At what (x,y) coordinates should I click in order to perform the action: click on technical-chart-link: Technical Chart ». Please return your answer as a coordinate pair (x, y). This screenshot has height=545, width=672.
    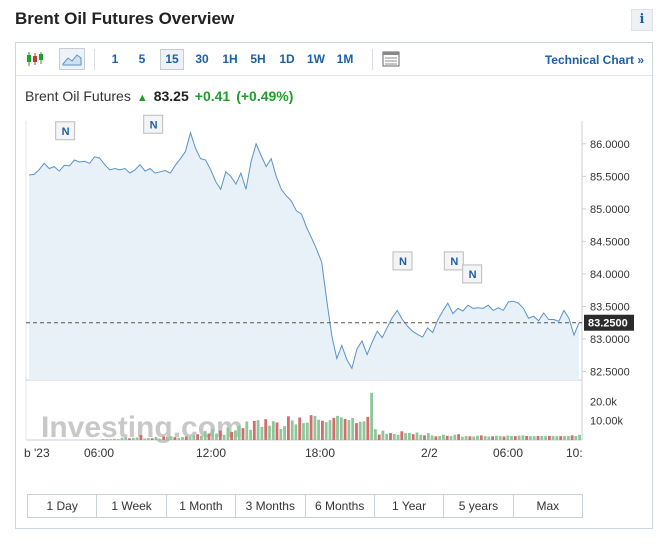
    Looking at the image, I should click on (594, 60).